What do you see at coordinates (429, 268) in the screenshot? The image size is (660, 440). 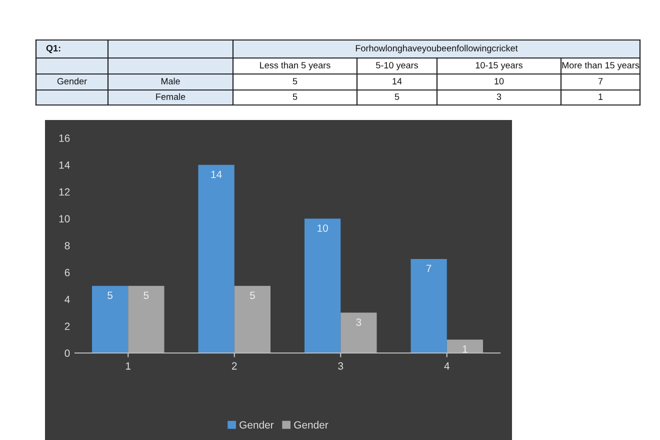 I see `data-label: 7` at bounding box center [429, 268].